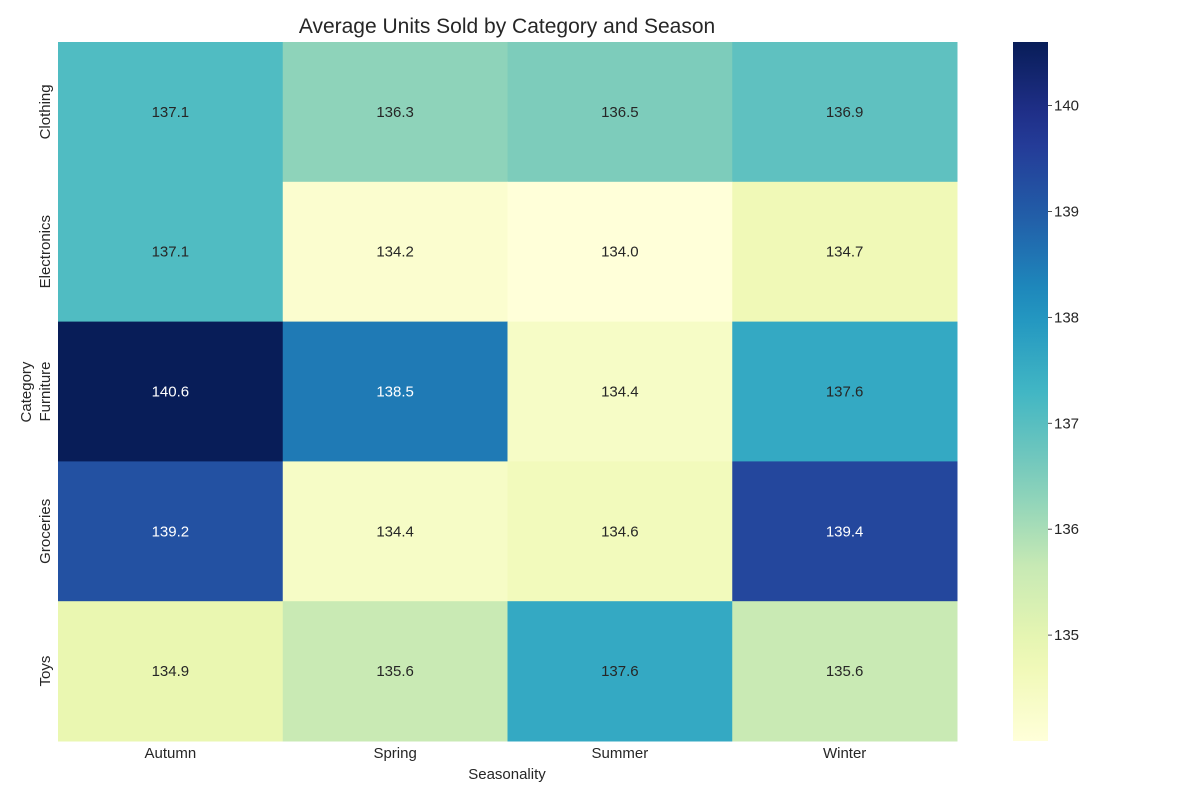  I want to click on cell-value-label: 134.6, so click(620, 531).